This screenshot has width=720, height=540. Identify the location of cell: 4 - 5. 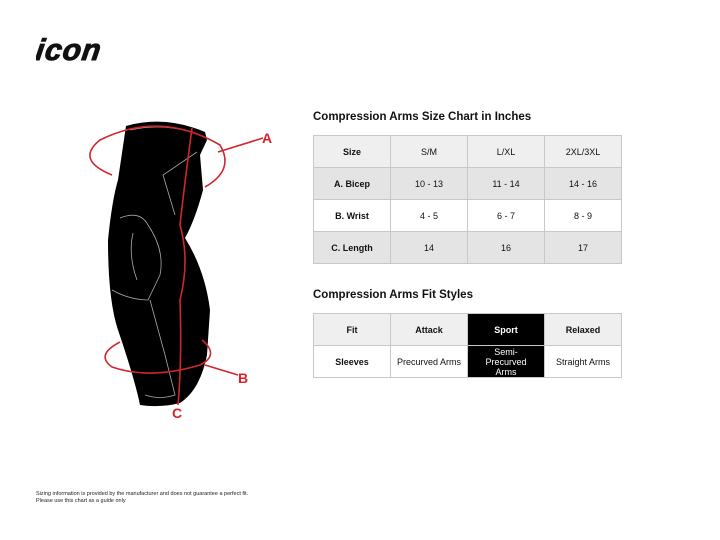
(429, 215).